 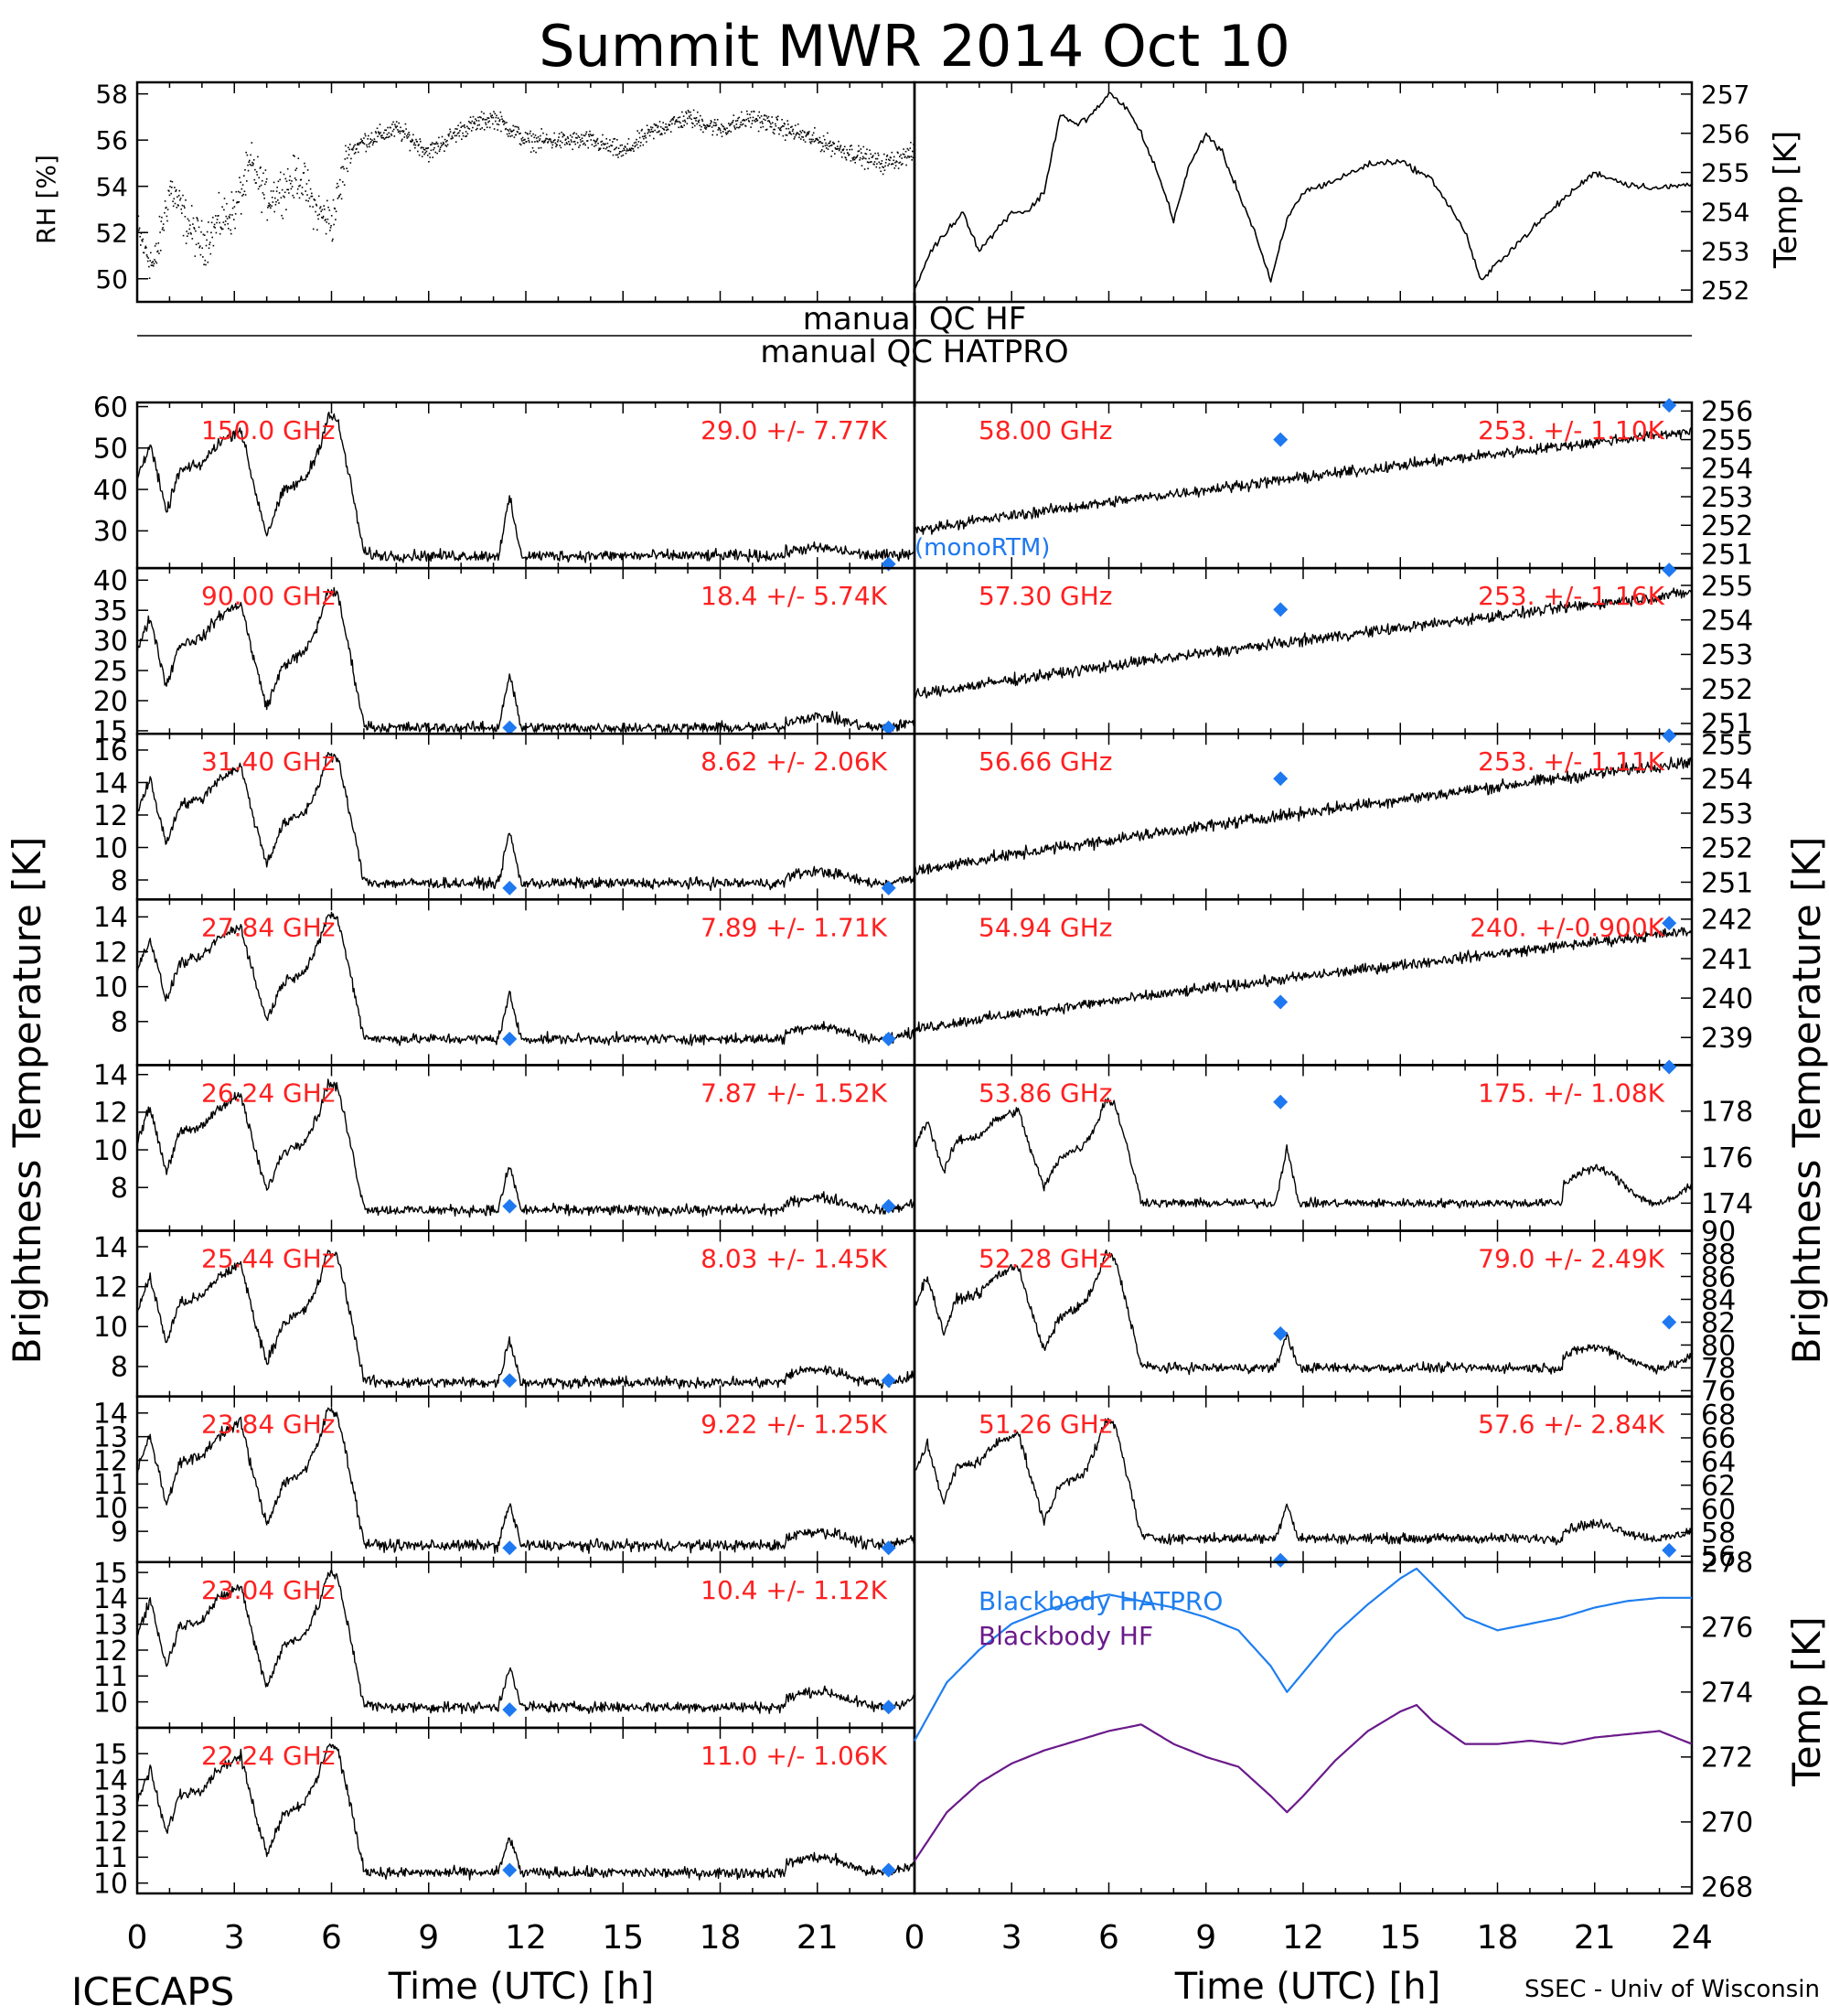 What do you see at coordinates (1046, 761) in the screenshot?
I see `channel-frequency-label: 56.66 GHz` at bounding box center [1046, 761].